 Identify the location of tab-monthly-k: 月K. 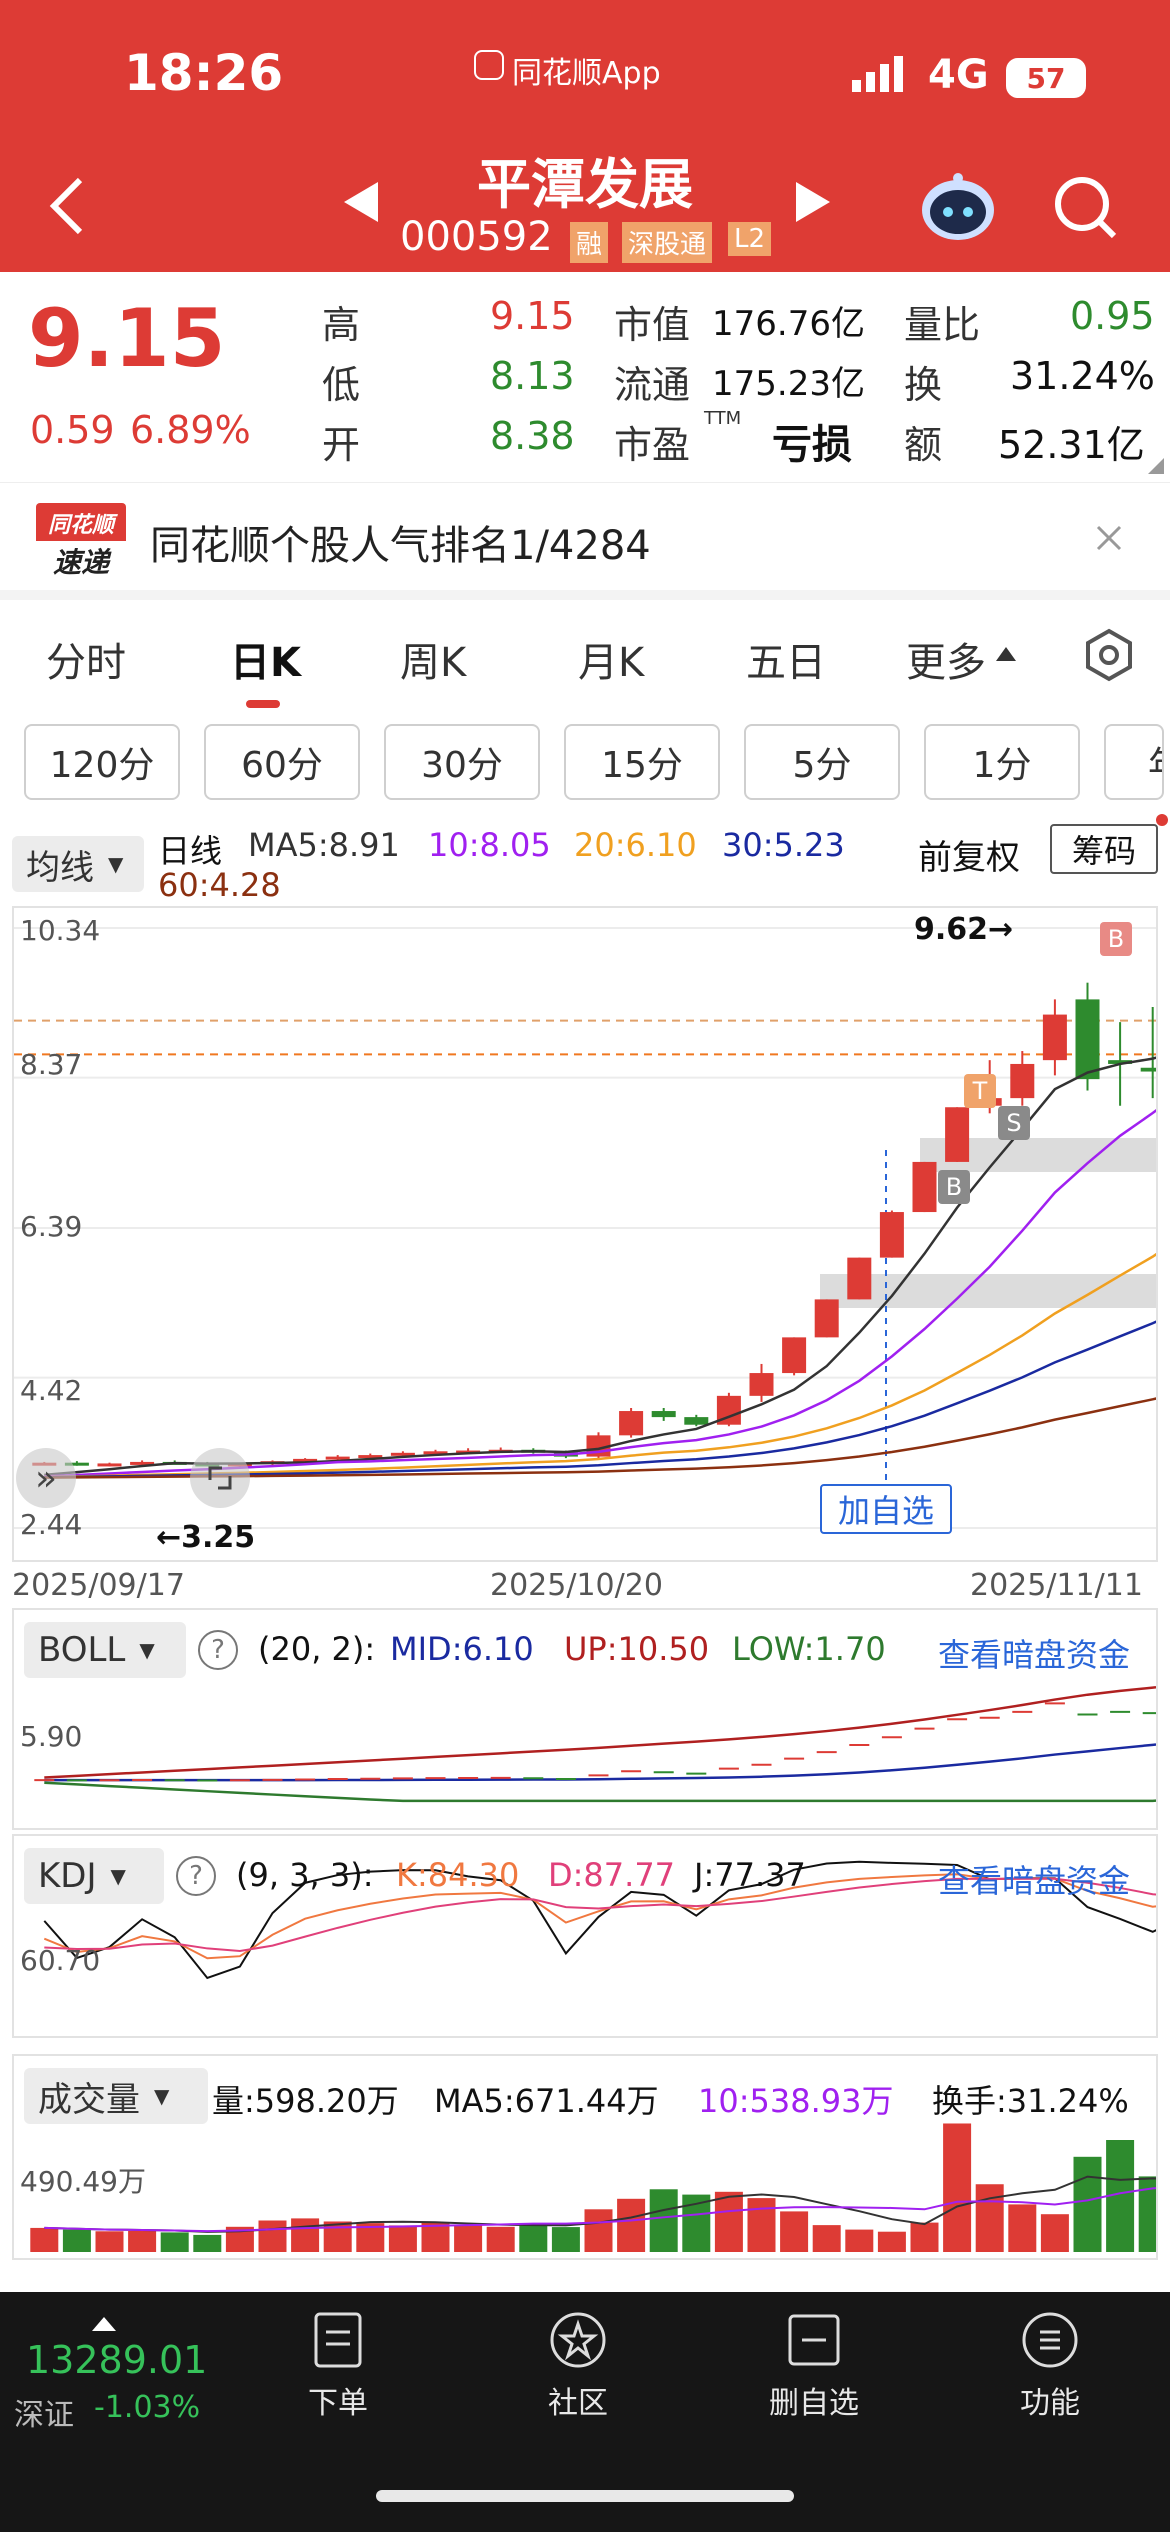
(611, 663).